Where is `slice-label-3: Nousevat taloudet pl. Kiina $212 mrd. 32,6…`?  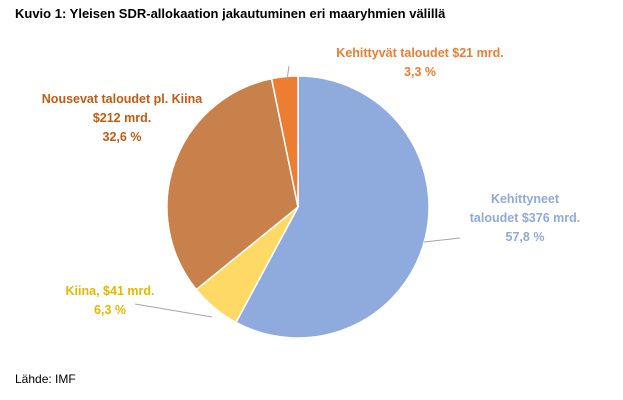
slice-label-3: Nousevat taloudet pl. Kiina $212 mrd. 32,6… is located at coordinates (122, 118).